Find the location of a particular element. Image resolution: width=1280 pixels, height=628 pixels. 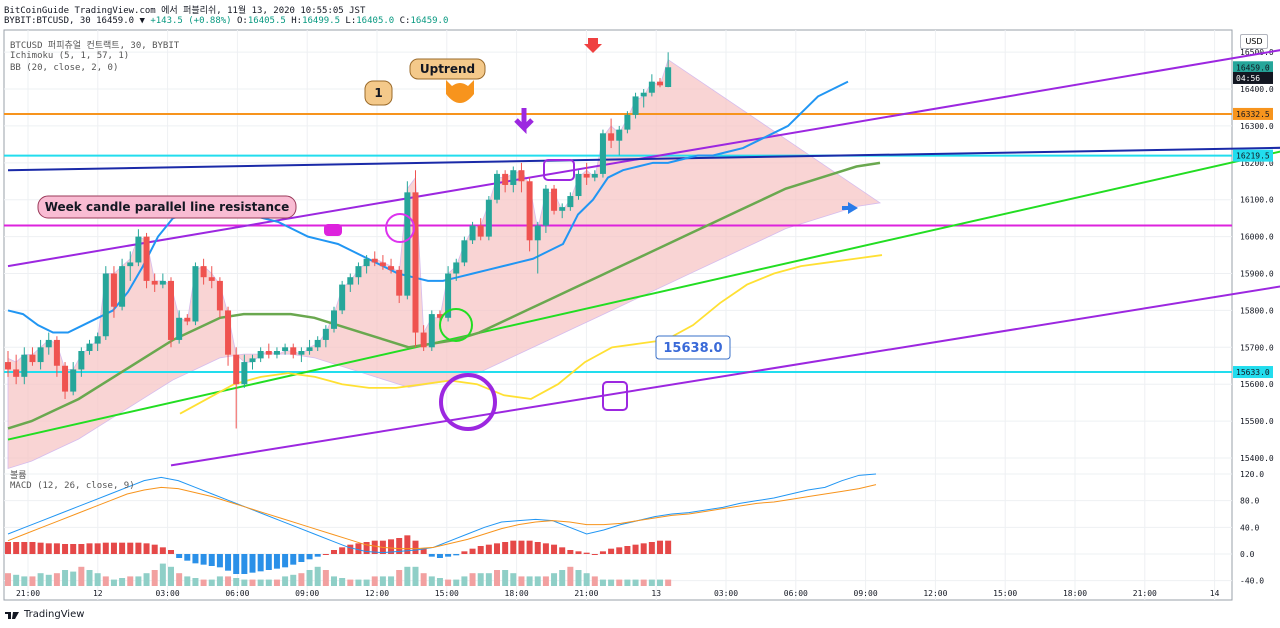

legend-ichimoku: Ichimoku (5, 1, 57, 1) is located at coordinates (70, 56).